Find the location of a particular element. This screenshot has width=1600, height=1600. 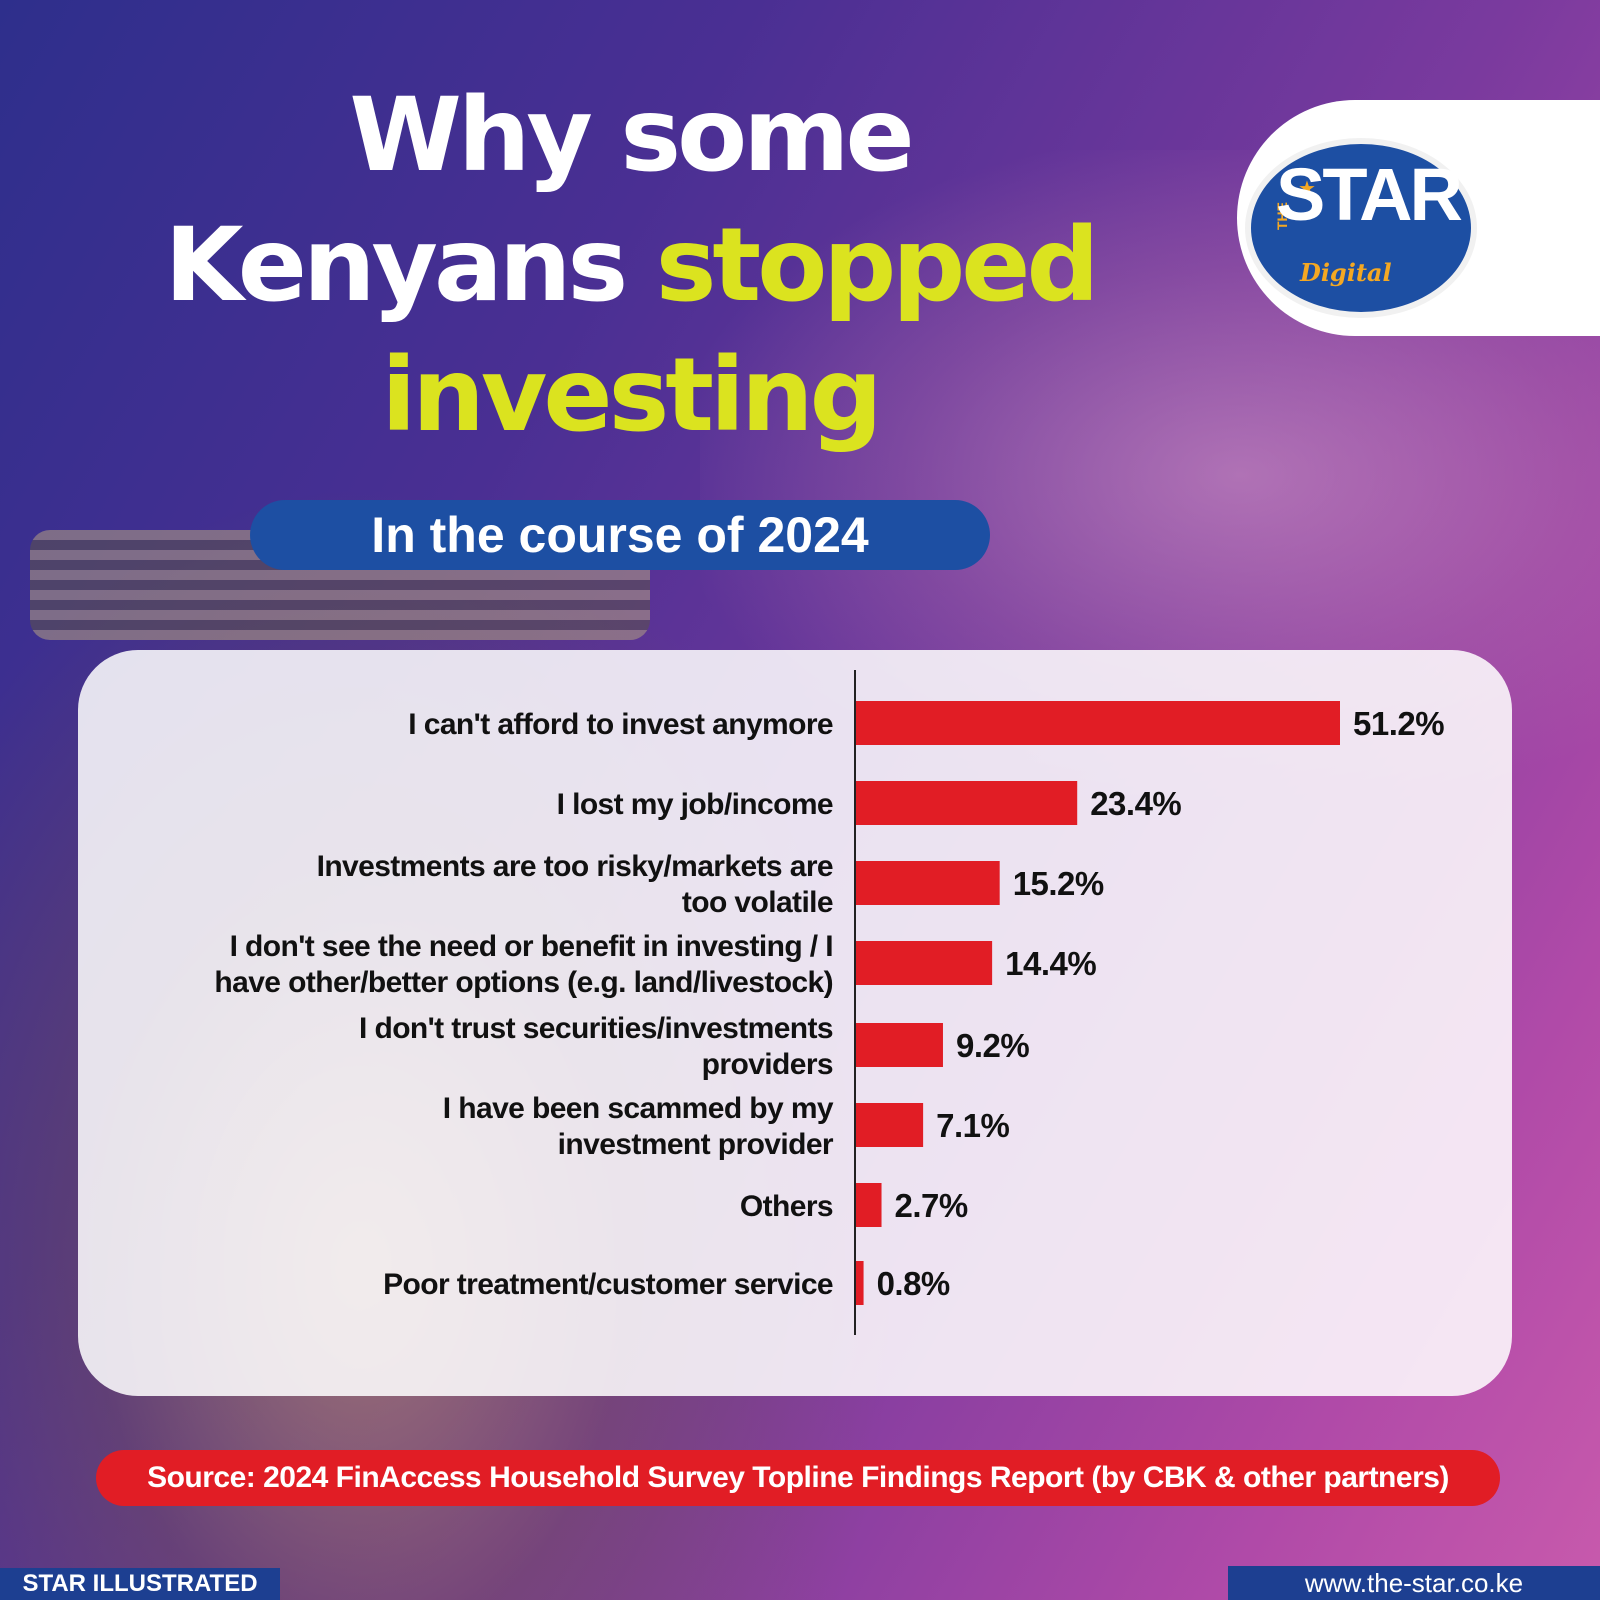

title-line-2: Kenyans stopped is located at coordinates (630, 266).